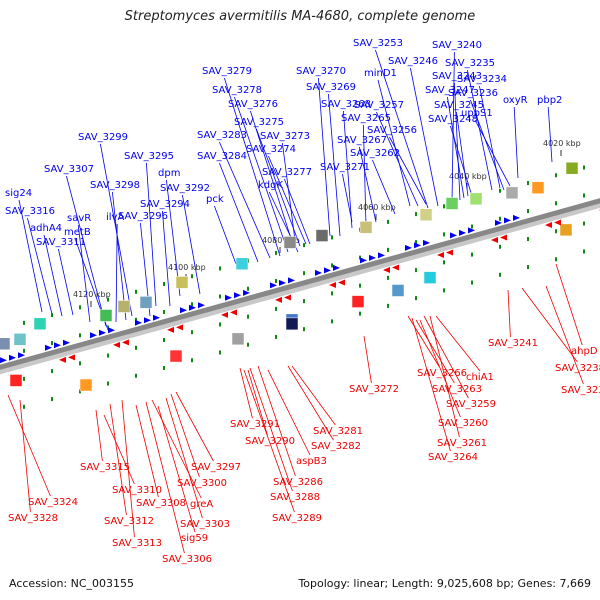 The width and height of the screenshot is (600, 600). What do you see at coordinates (149, 156) in the screenshot?
I see `forward-gene-label: SAV_3295` at bounding box center [149, 156].